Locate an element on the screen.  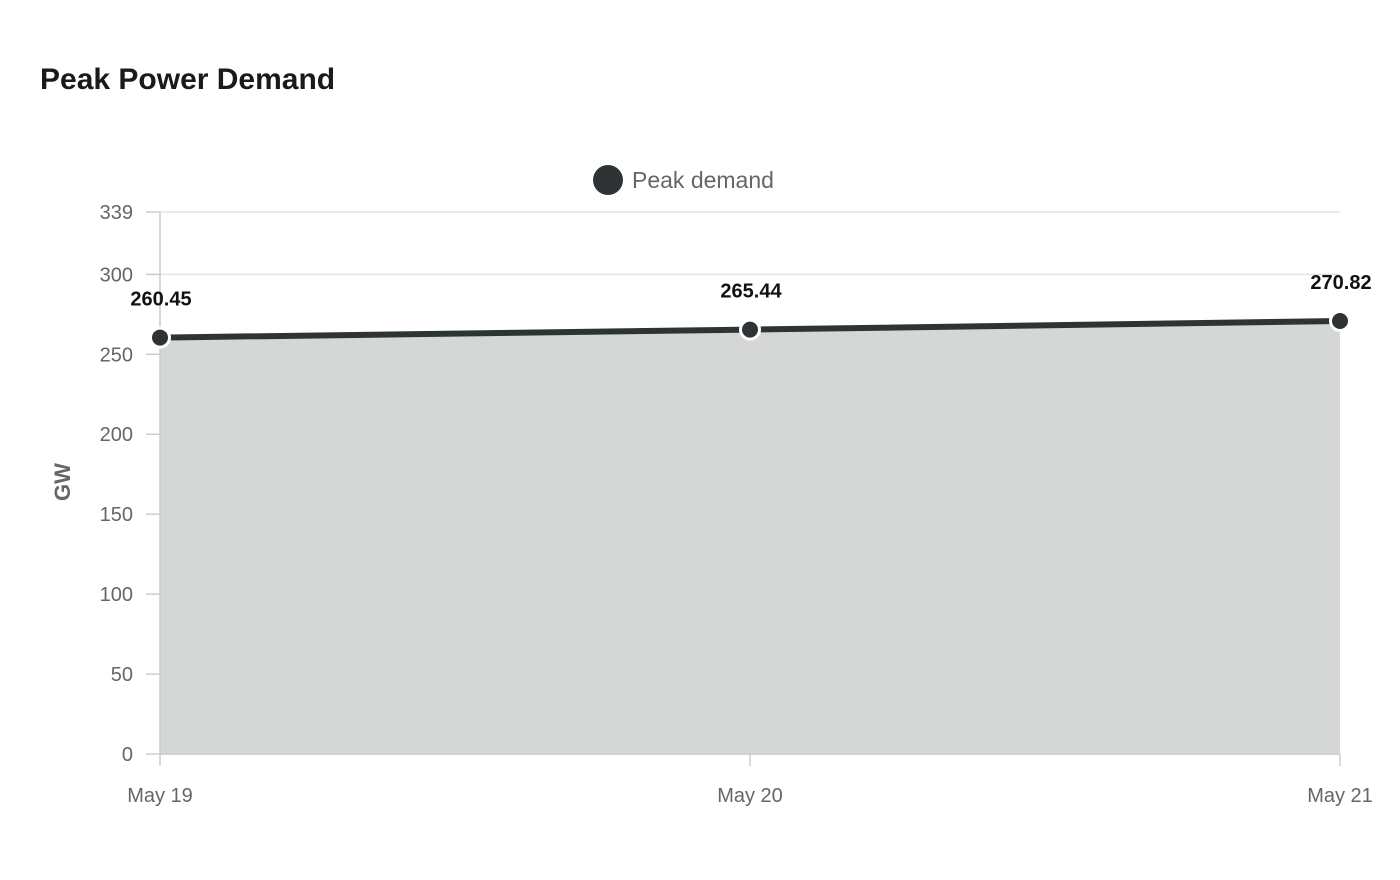
data-label: 260.45 is located at coordinates (160, 300).